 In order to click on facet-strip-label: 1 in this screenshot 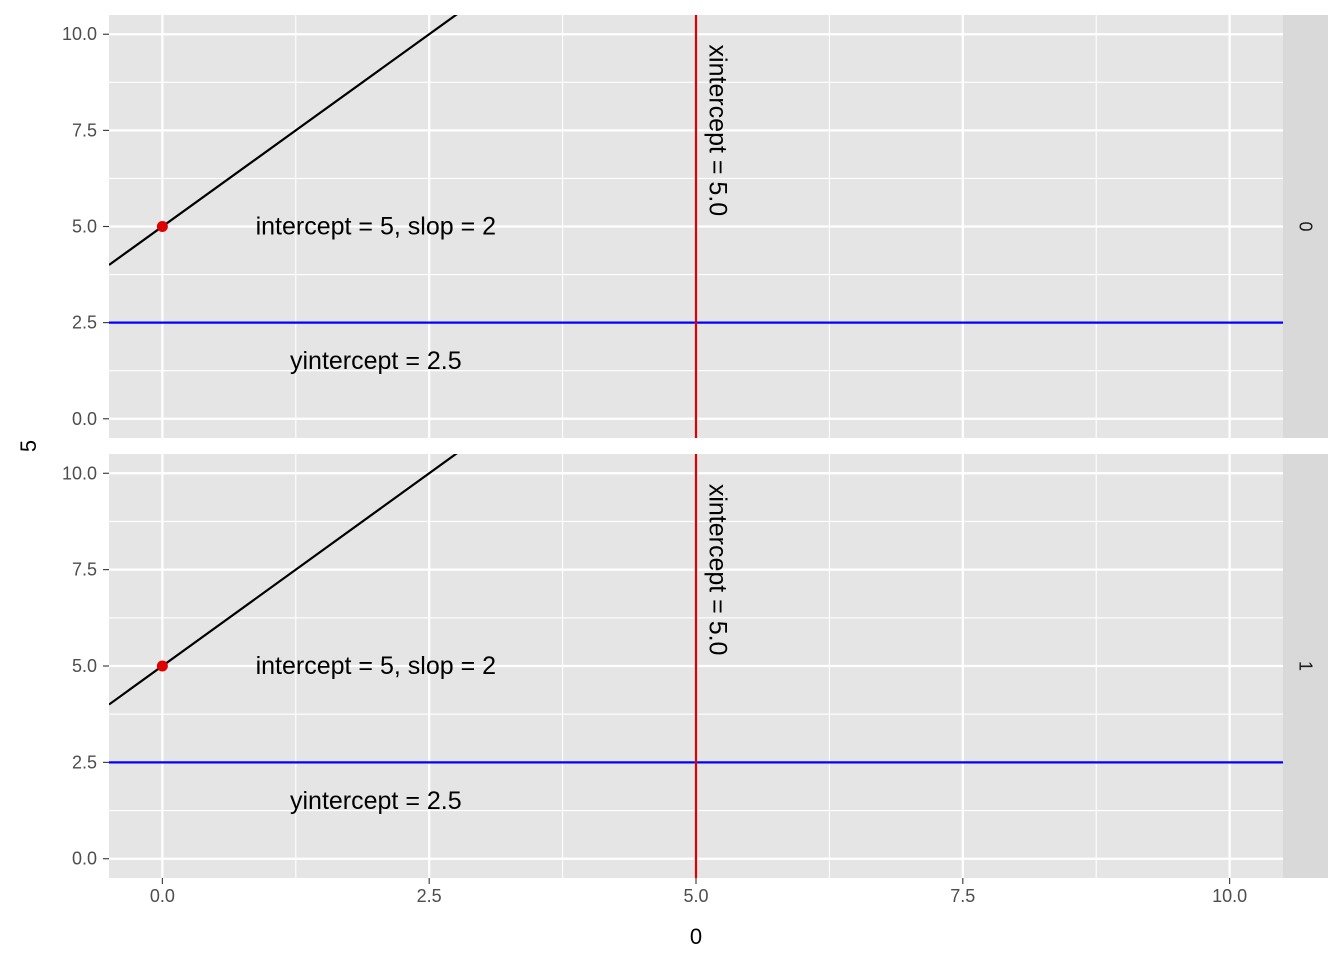, I will do `click(1306, 666)`.